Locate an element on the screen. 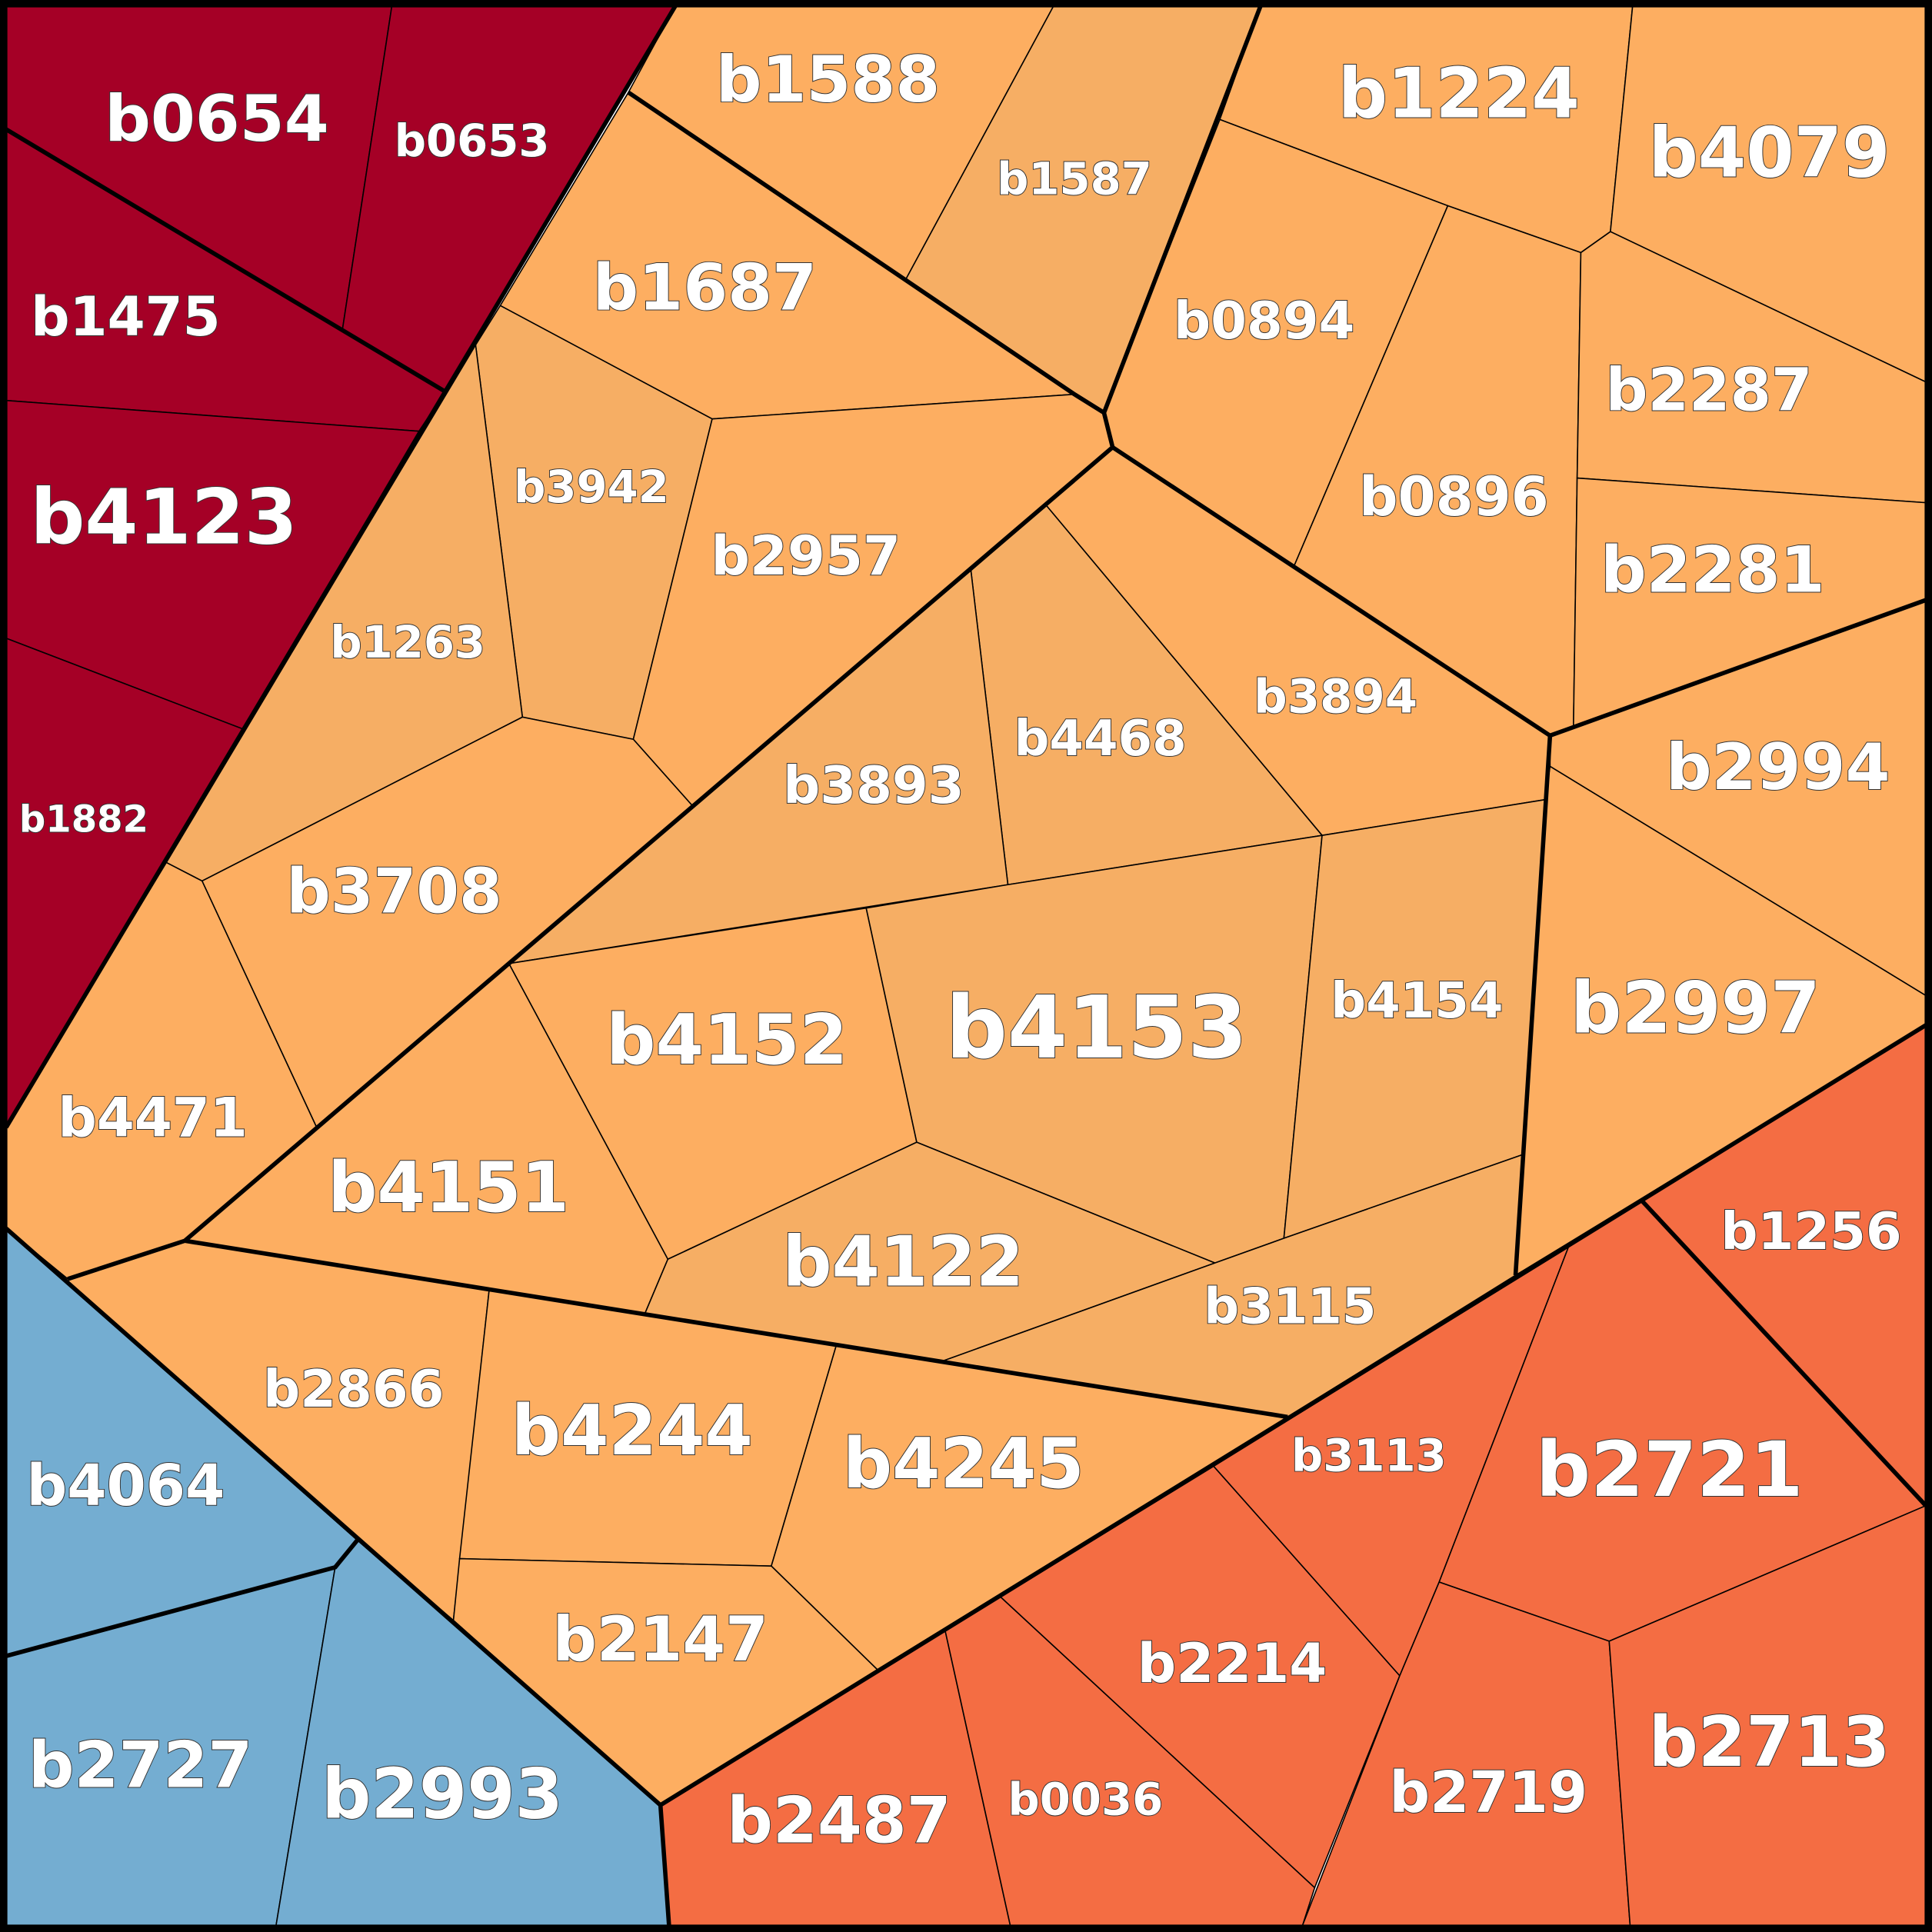 Image resolution: width=1932 pixels, height=1932 pixels. cell-label: b0894 is located at coordinates (1264, 321).